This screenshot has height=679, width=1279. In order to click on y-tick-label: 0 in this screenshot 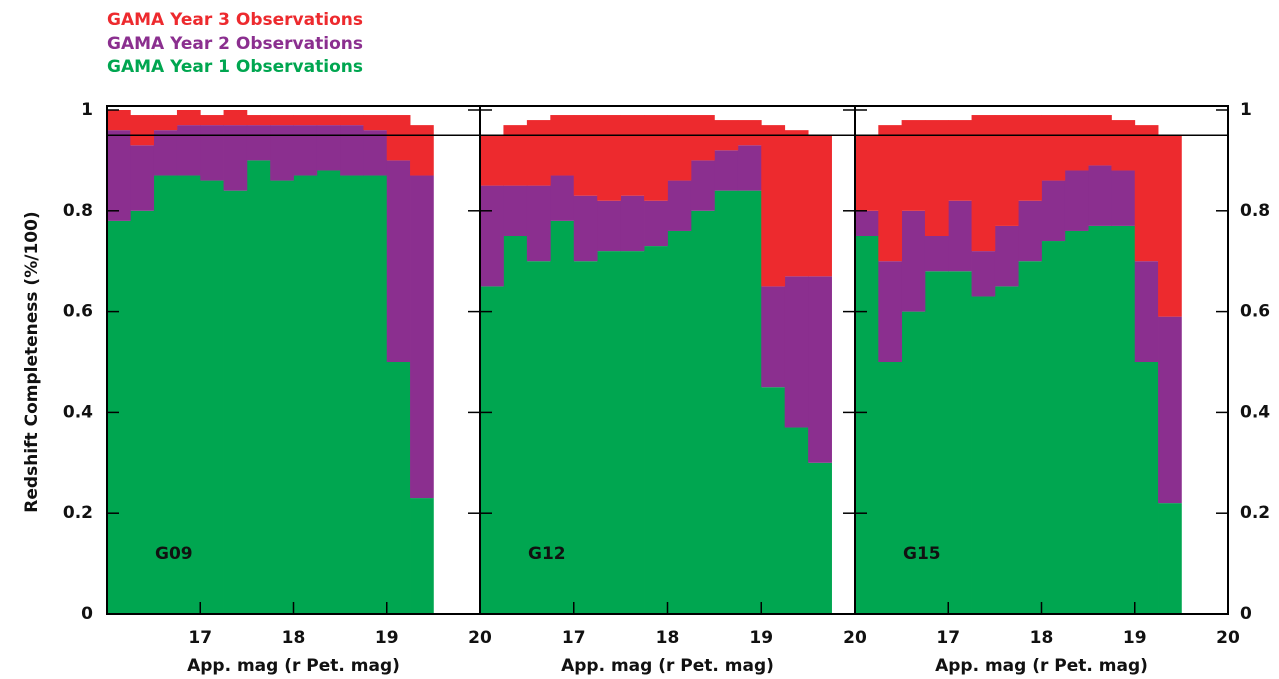, I will do `click(87, 614)`.